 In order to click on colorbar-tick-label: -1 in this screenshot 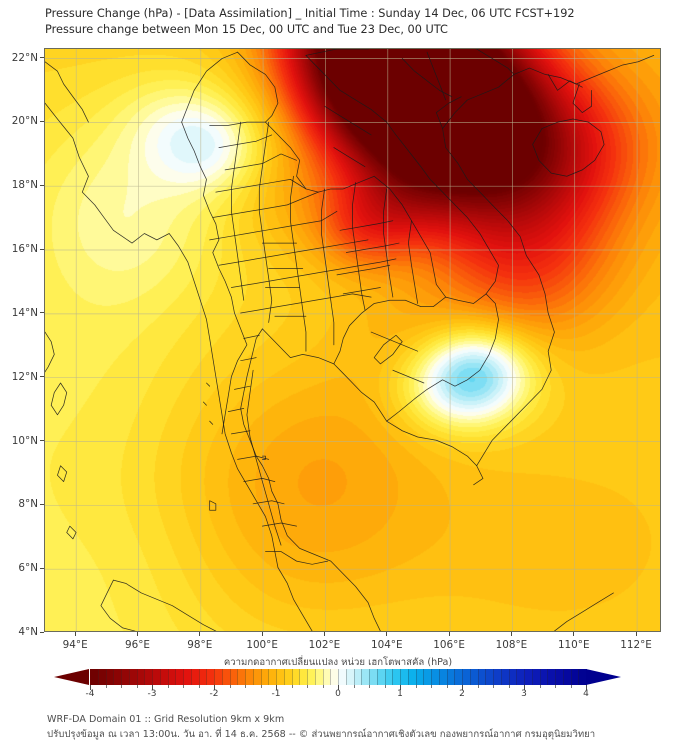, I will do `click(276, 694)`.